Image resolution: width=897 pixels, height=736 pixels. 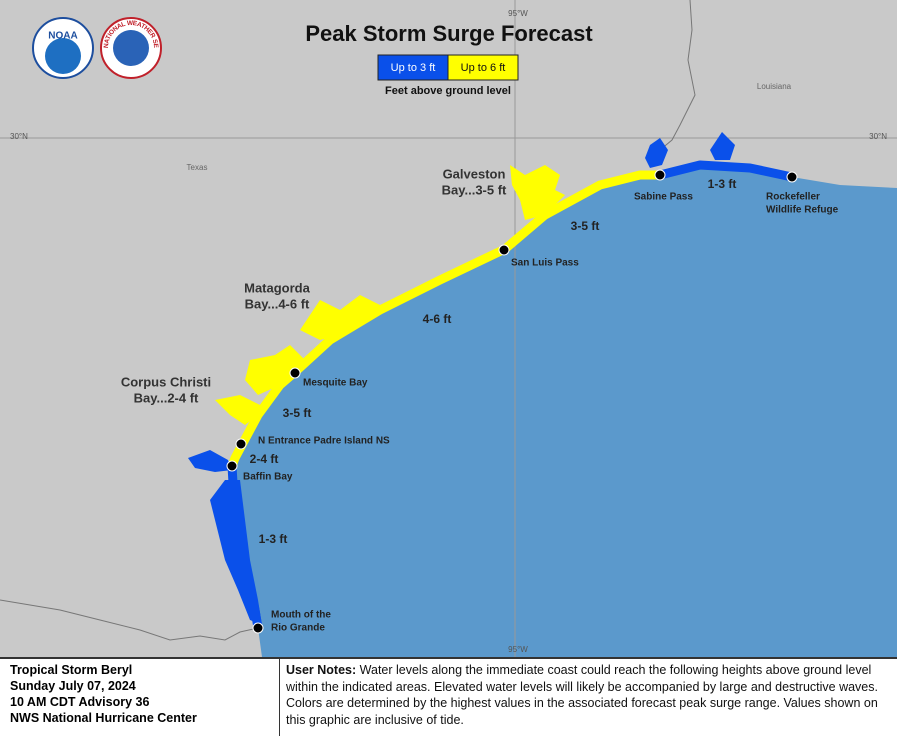 I want to click on yellow-bays, so click(x=390, y=295).